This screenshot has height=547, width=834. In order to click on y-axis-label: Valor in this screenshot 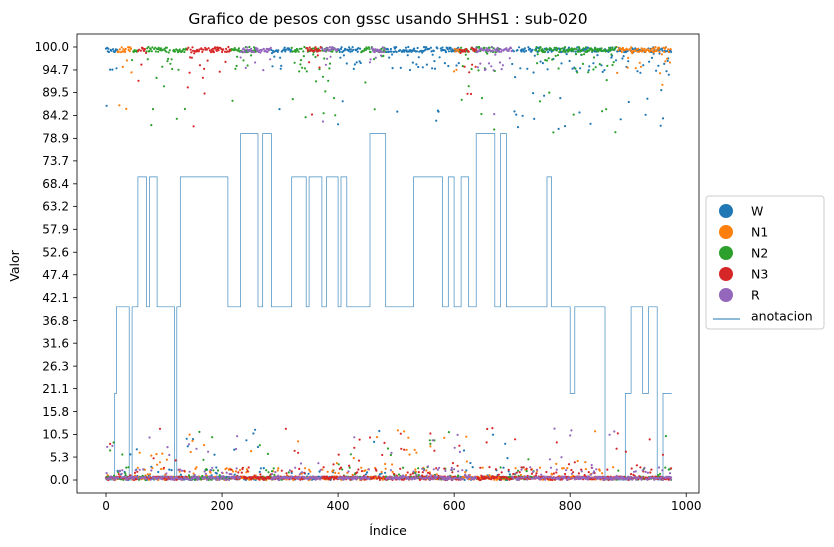, I will do `click(14, 265)`.